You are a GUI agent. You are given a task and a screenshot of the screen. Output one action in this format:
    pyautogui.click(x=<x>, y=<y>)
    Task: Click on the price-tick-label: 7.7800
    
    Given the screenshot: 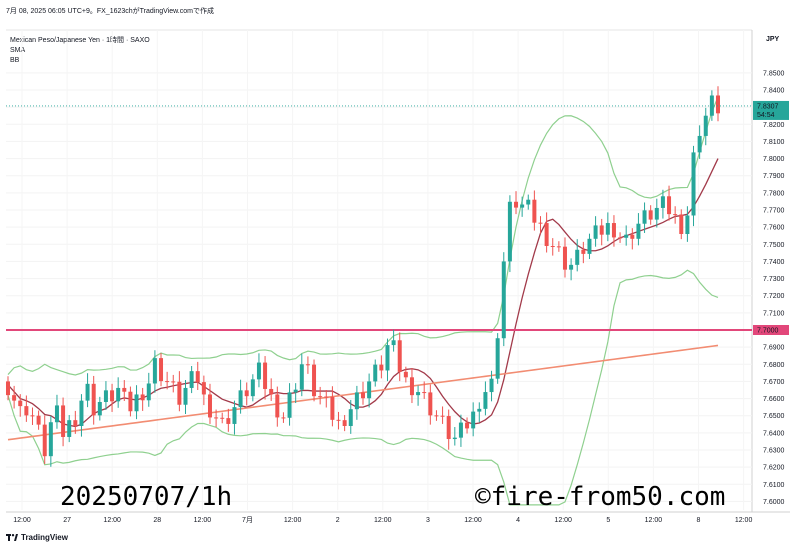 What is the action you would take?
    pyautogui.click(x=774, y=193)
    